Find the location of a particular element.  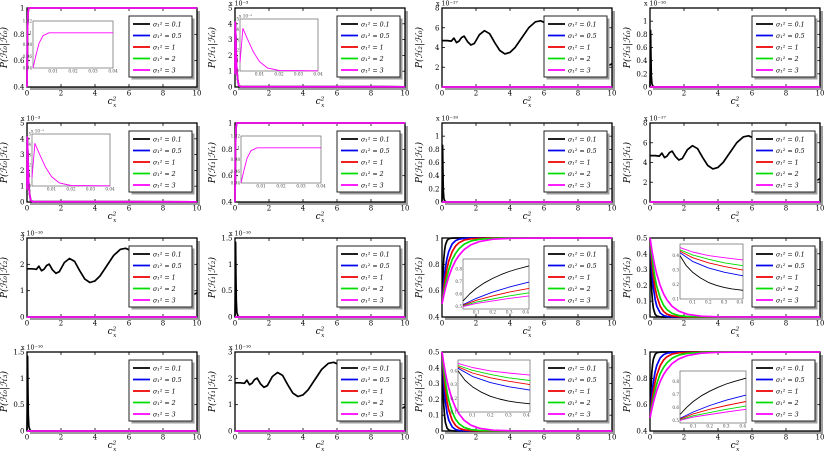

y-tick-label: 0.4 is located at coordinates (227, 202).